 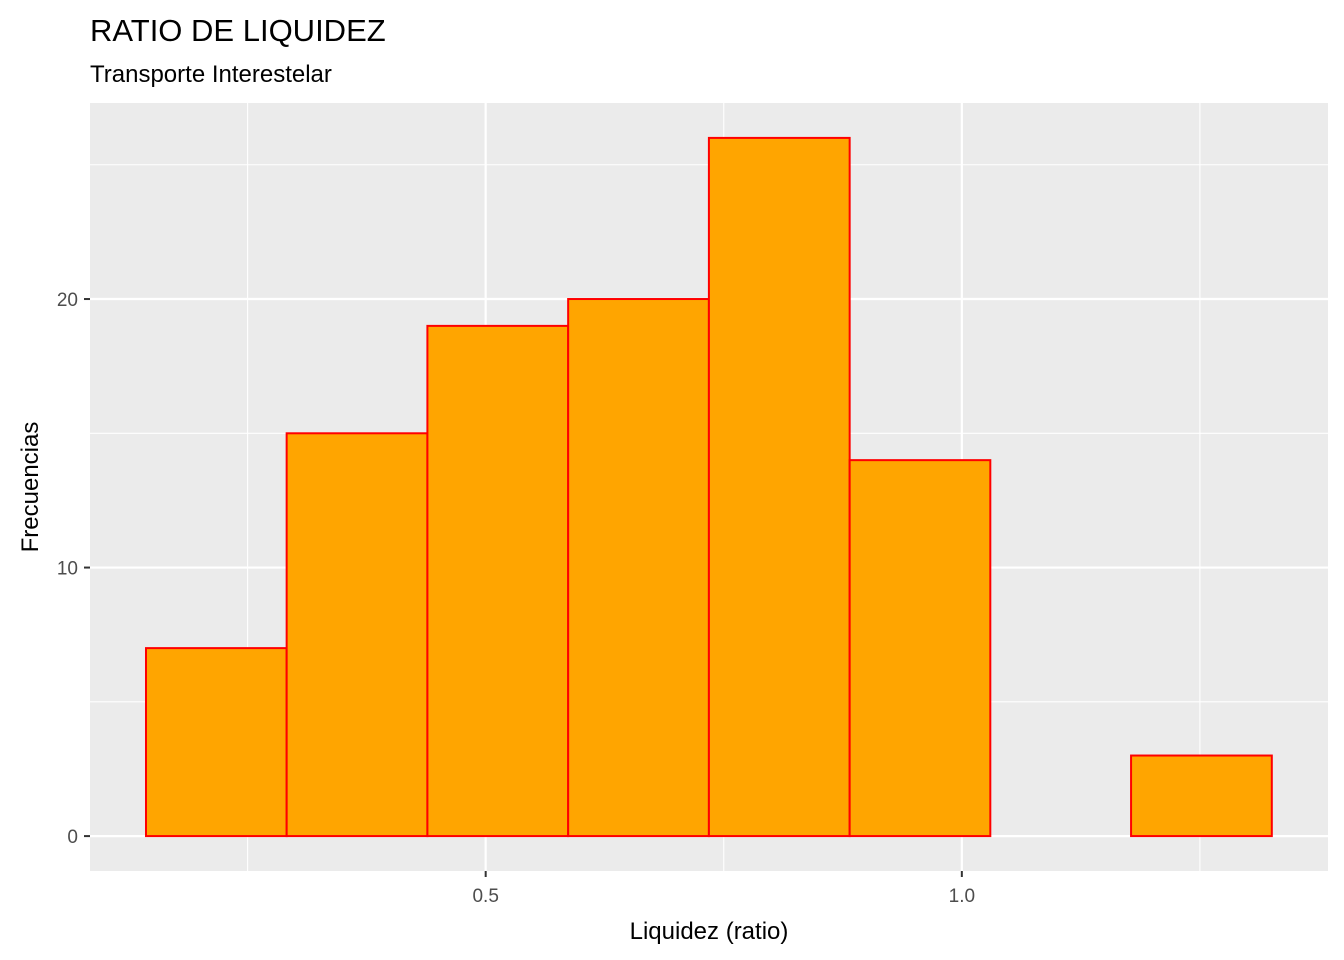 What do you see at coordinates (238, 30) in the screenshot?
I see `chart-title: RATIO DE LIQUIDEZ` at bounding box center [238, 30].